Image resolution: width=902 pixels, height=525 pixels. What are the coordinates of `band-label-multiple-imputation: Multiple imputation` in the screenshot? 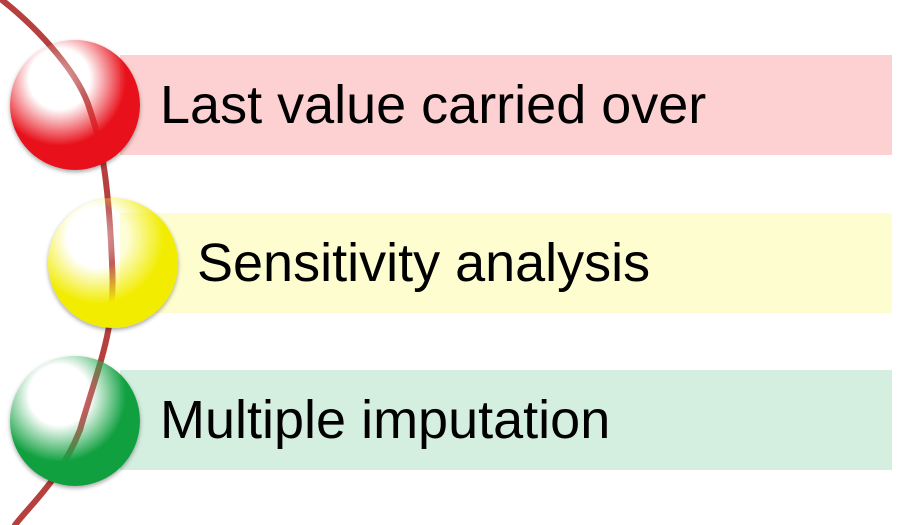 It's located at (385, 420).